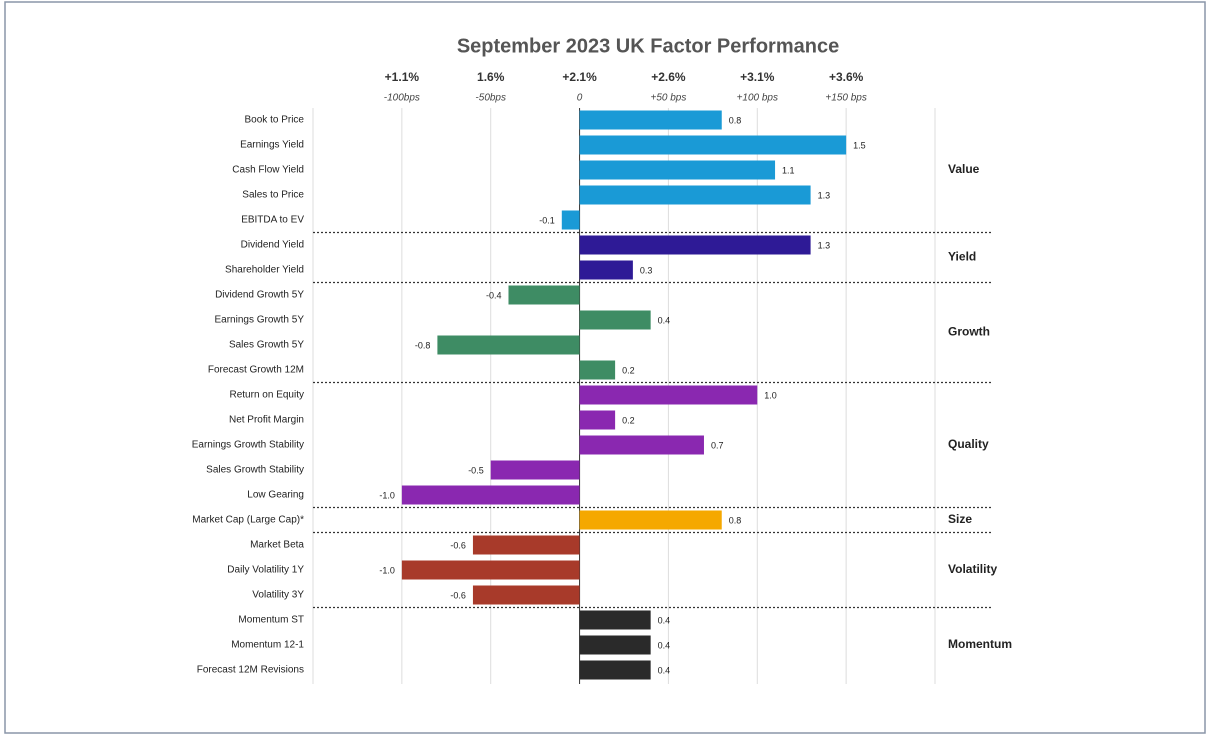 The height and width of the screenshot is (736, 1209). I want to click on category-label: Volatility 3Y, so click(278, 595).